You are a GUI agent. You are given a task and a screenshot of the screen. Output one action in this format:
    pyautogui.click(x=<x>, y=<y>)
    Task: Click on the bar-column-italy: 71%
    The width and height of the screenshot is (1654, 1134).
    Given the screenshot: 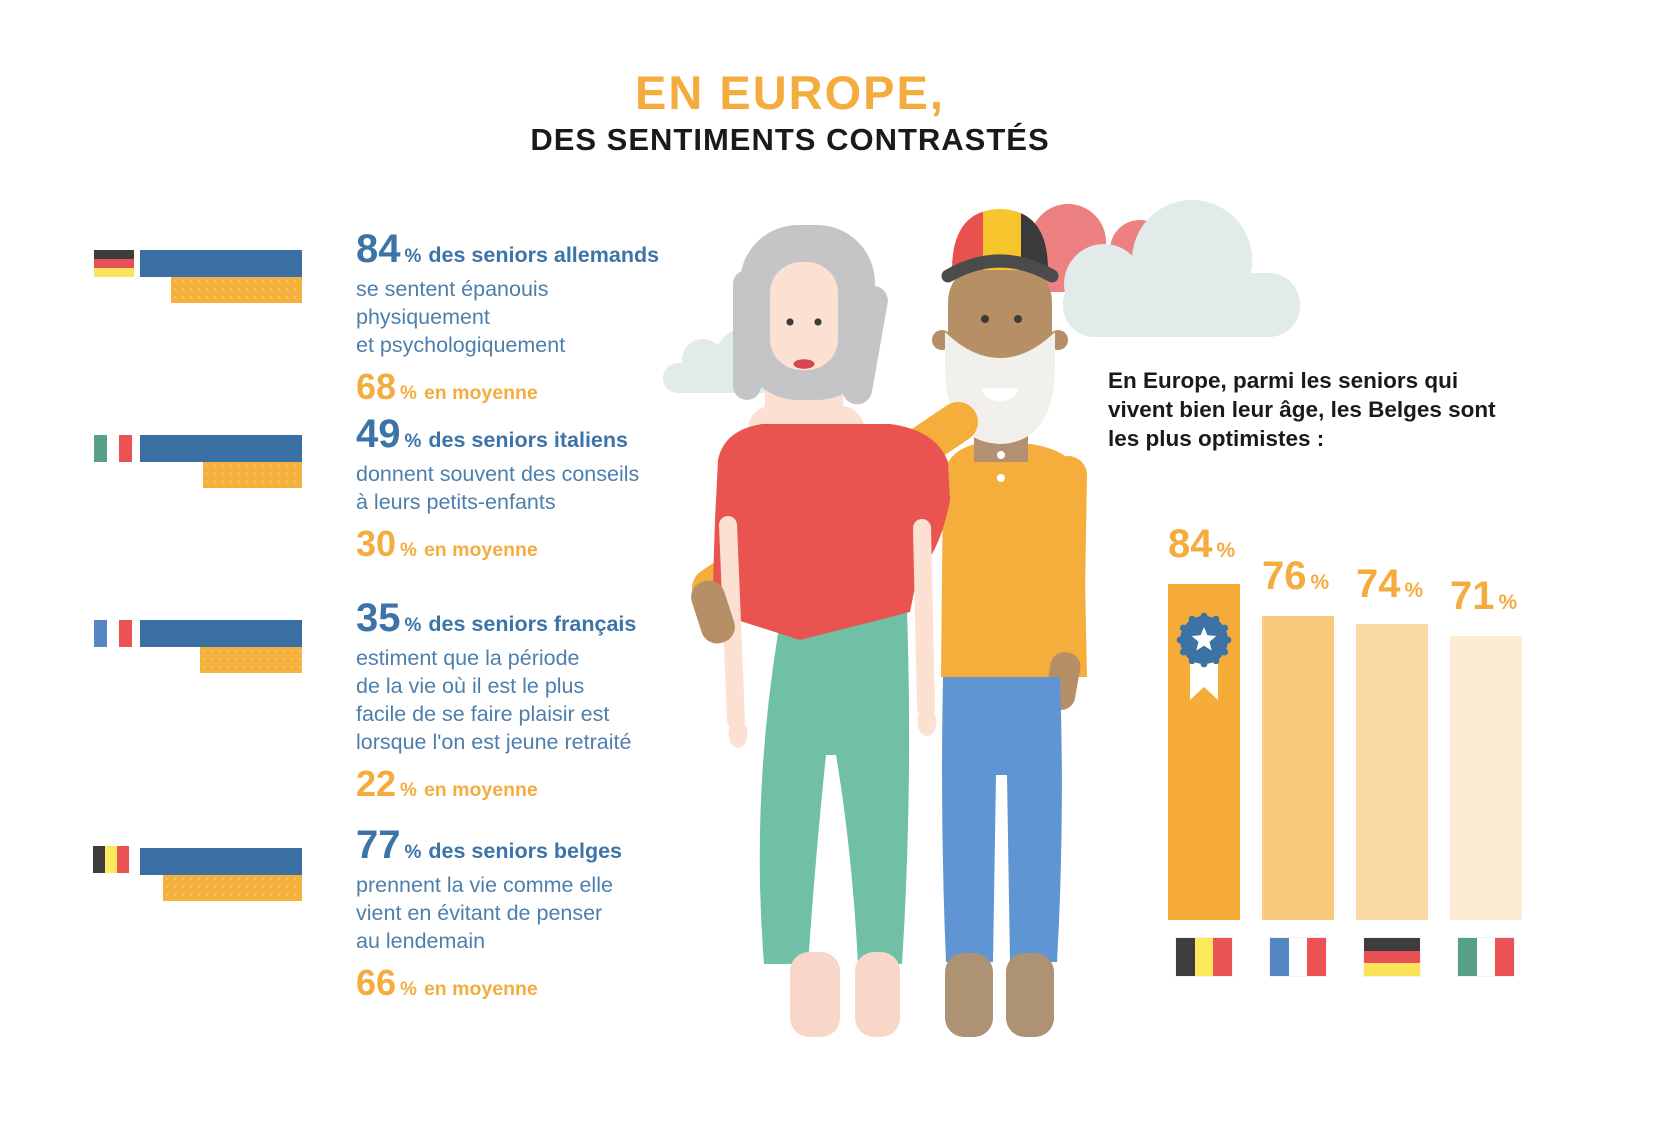 What is the action you would take?
    pyautogui.click(x=1486, y=748)
    